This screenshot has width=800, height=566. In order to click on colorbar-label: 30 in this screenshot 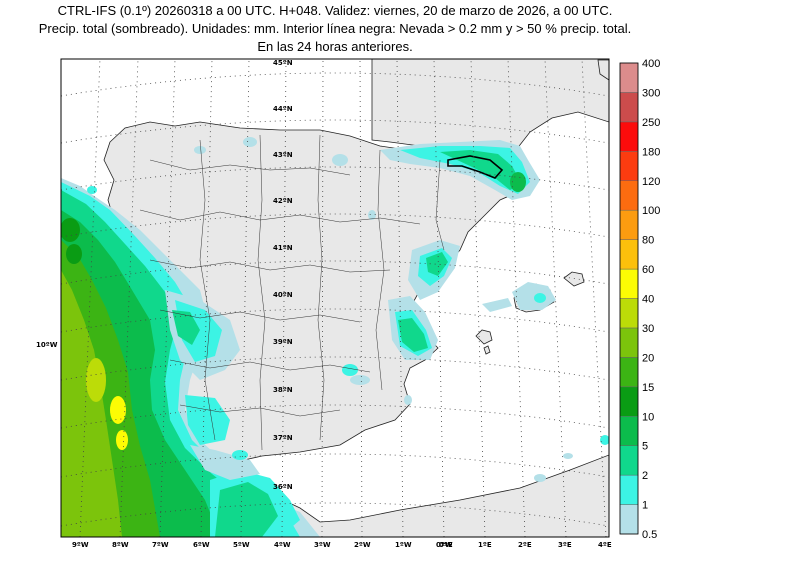, I will do `click(648, 329)`.